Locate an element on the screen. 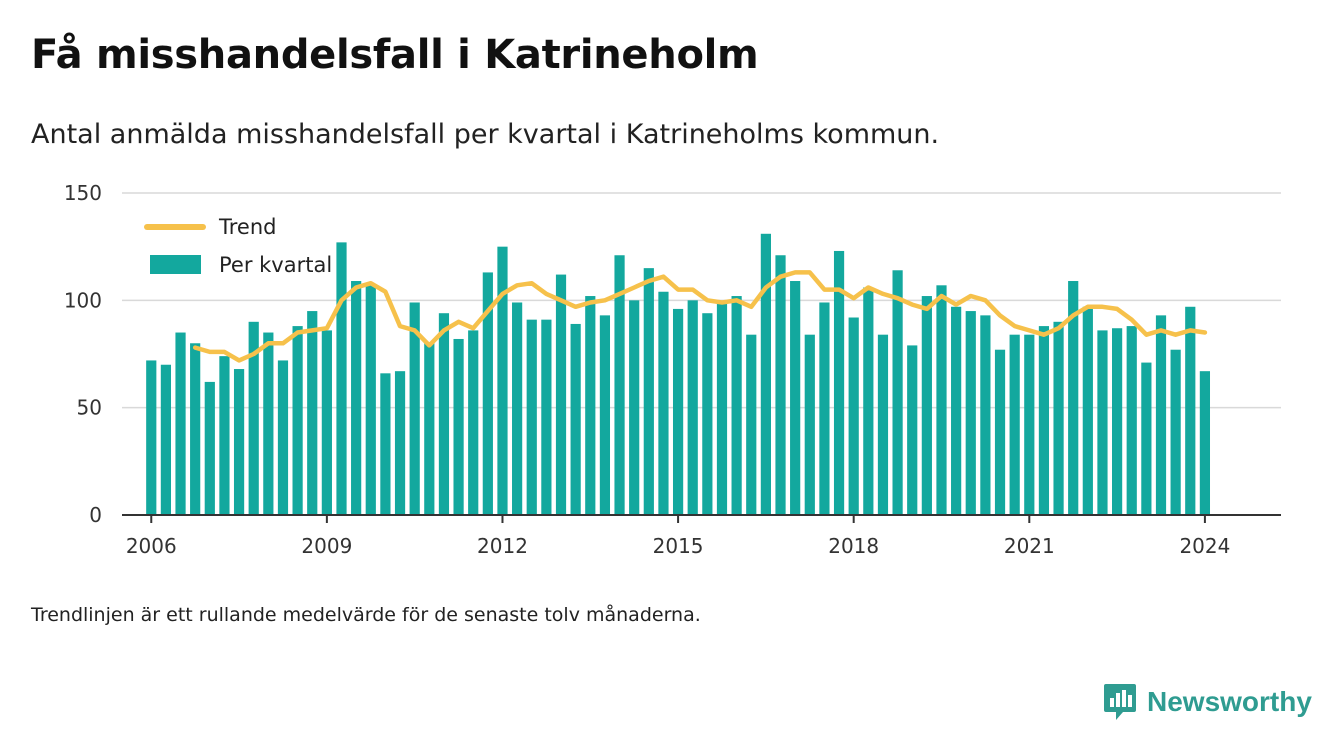 The width and height of the screenshot is (1340, 753). trend-line-layer is located at coordinates (700, 316).